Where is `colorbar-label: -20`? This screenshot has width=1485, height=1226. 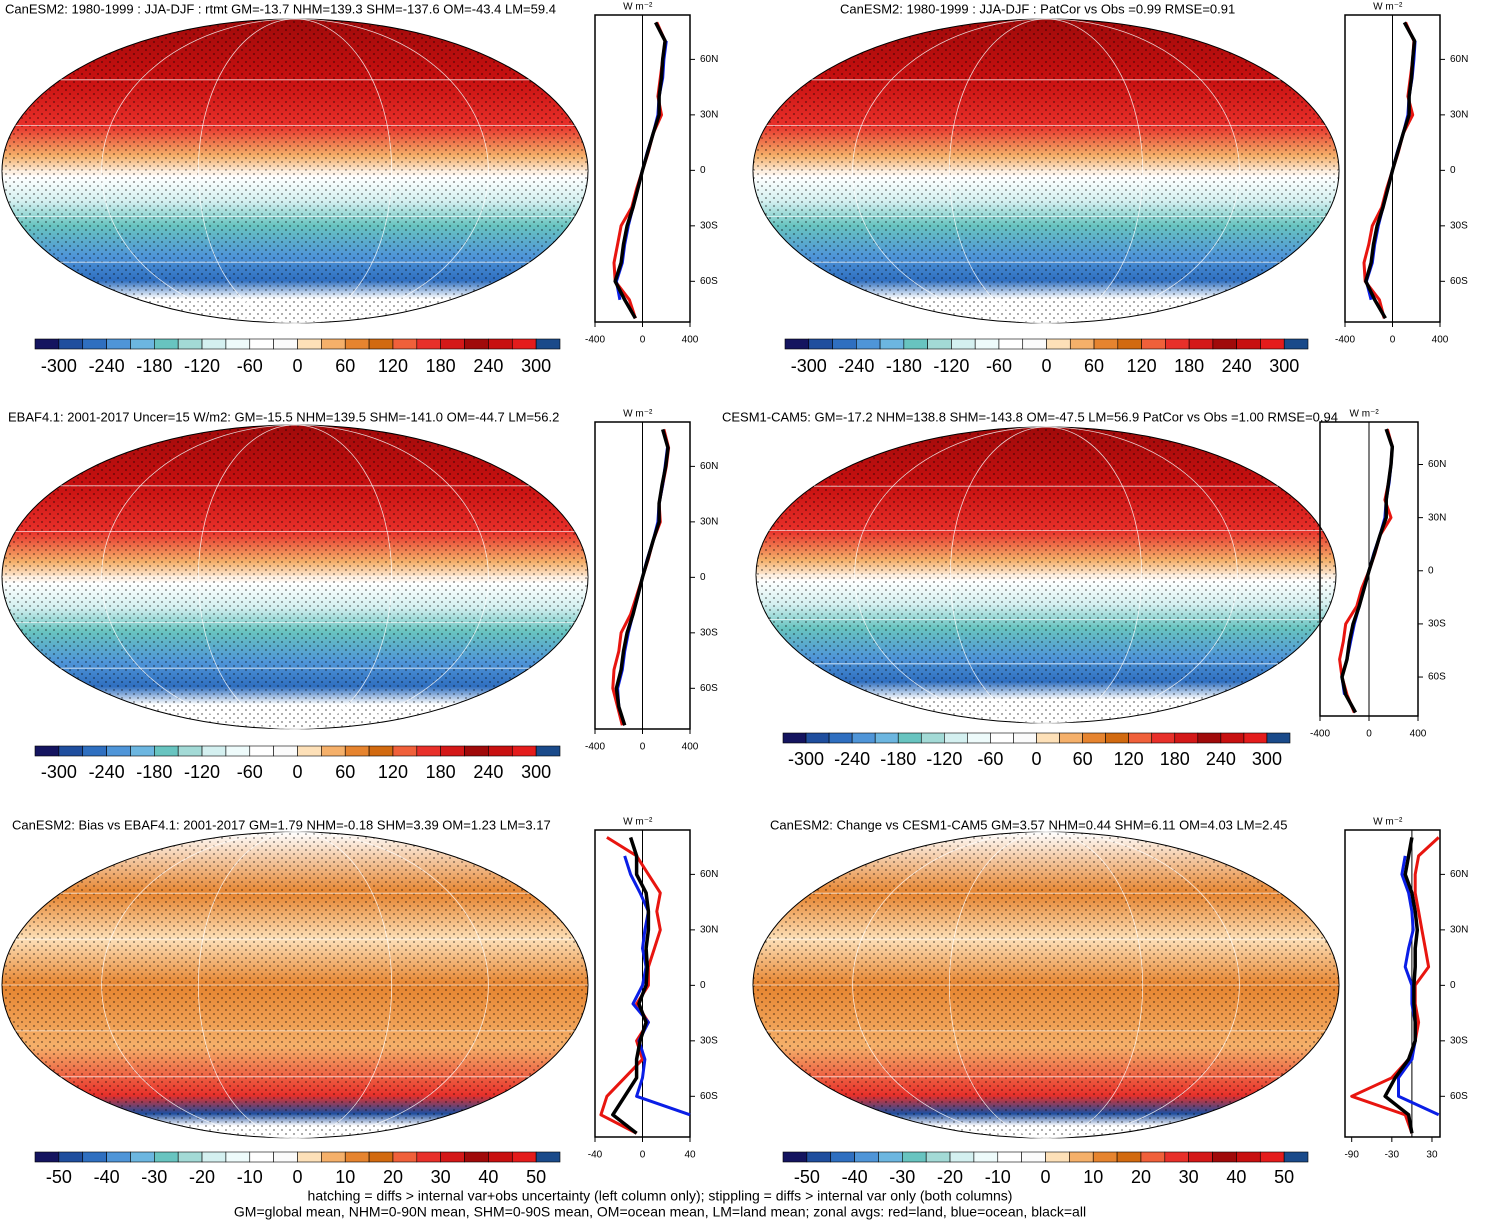 colorbar-label: -20 is located at coordinates (202, 1177).